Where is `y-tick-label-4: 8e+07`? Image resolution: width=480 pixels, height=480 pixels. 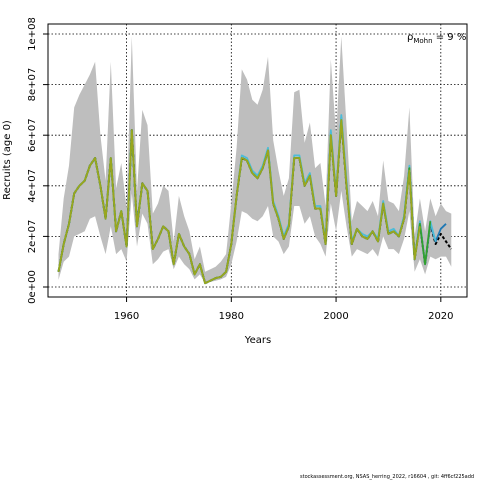
y-tick-label-4: 8e+07 is located at coordinates (32, 85).